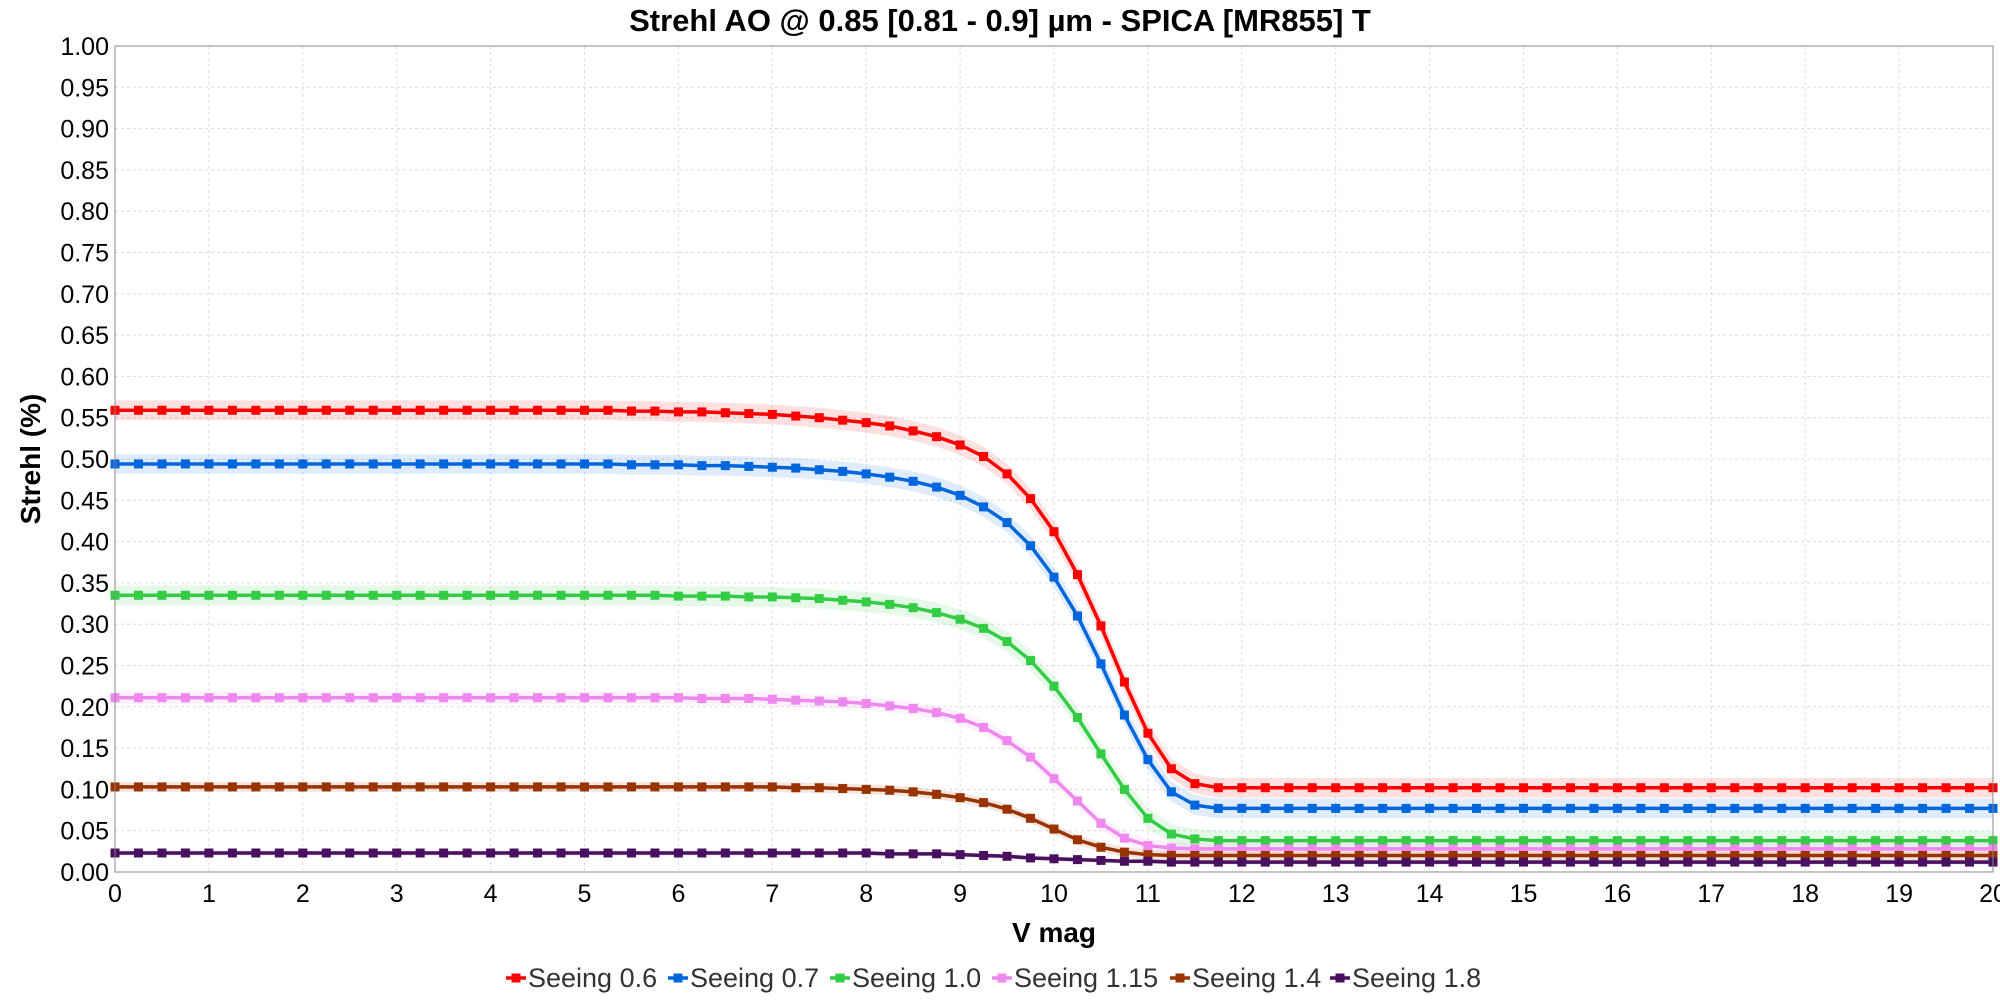 The width and height of the screenshot is (2000, 1000). I want to click on x-tick-label: 3, so click(397, 894).